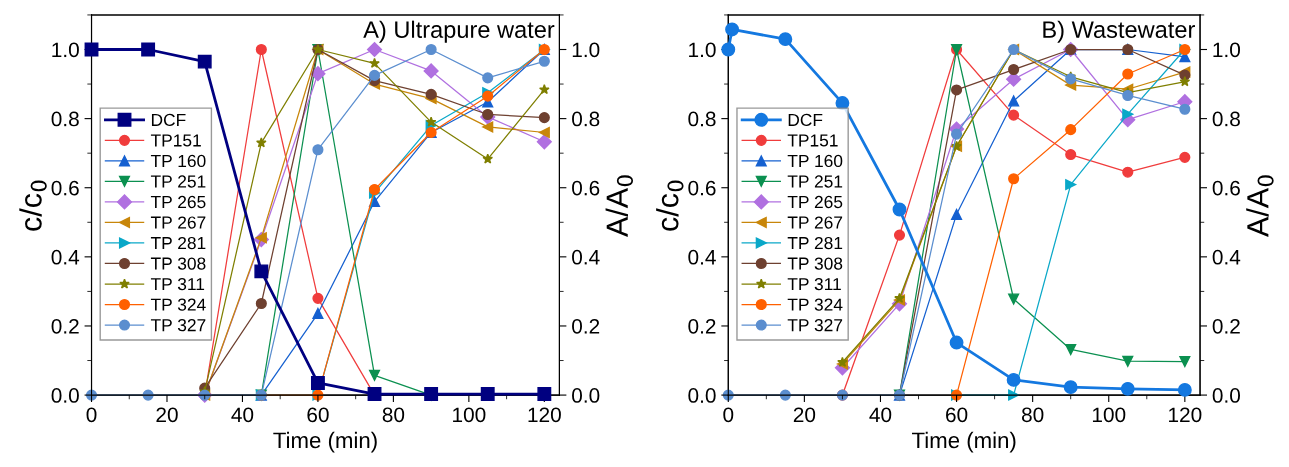 This screenshot has height=467, width=1289. Describe the element at coordinates (1119, 31) in the screenshot. I see `chart-title: B) Wastewater` at that location.